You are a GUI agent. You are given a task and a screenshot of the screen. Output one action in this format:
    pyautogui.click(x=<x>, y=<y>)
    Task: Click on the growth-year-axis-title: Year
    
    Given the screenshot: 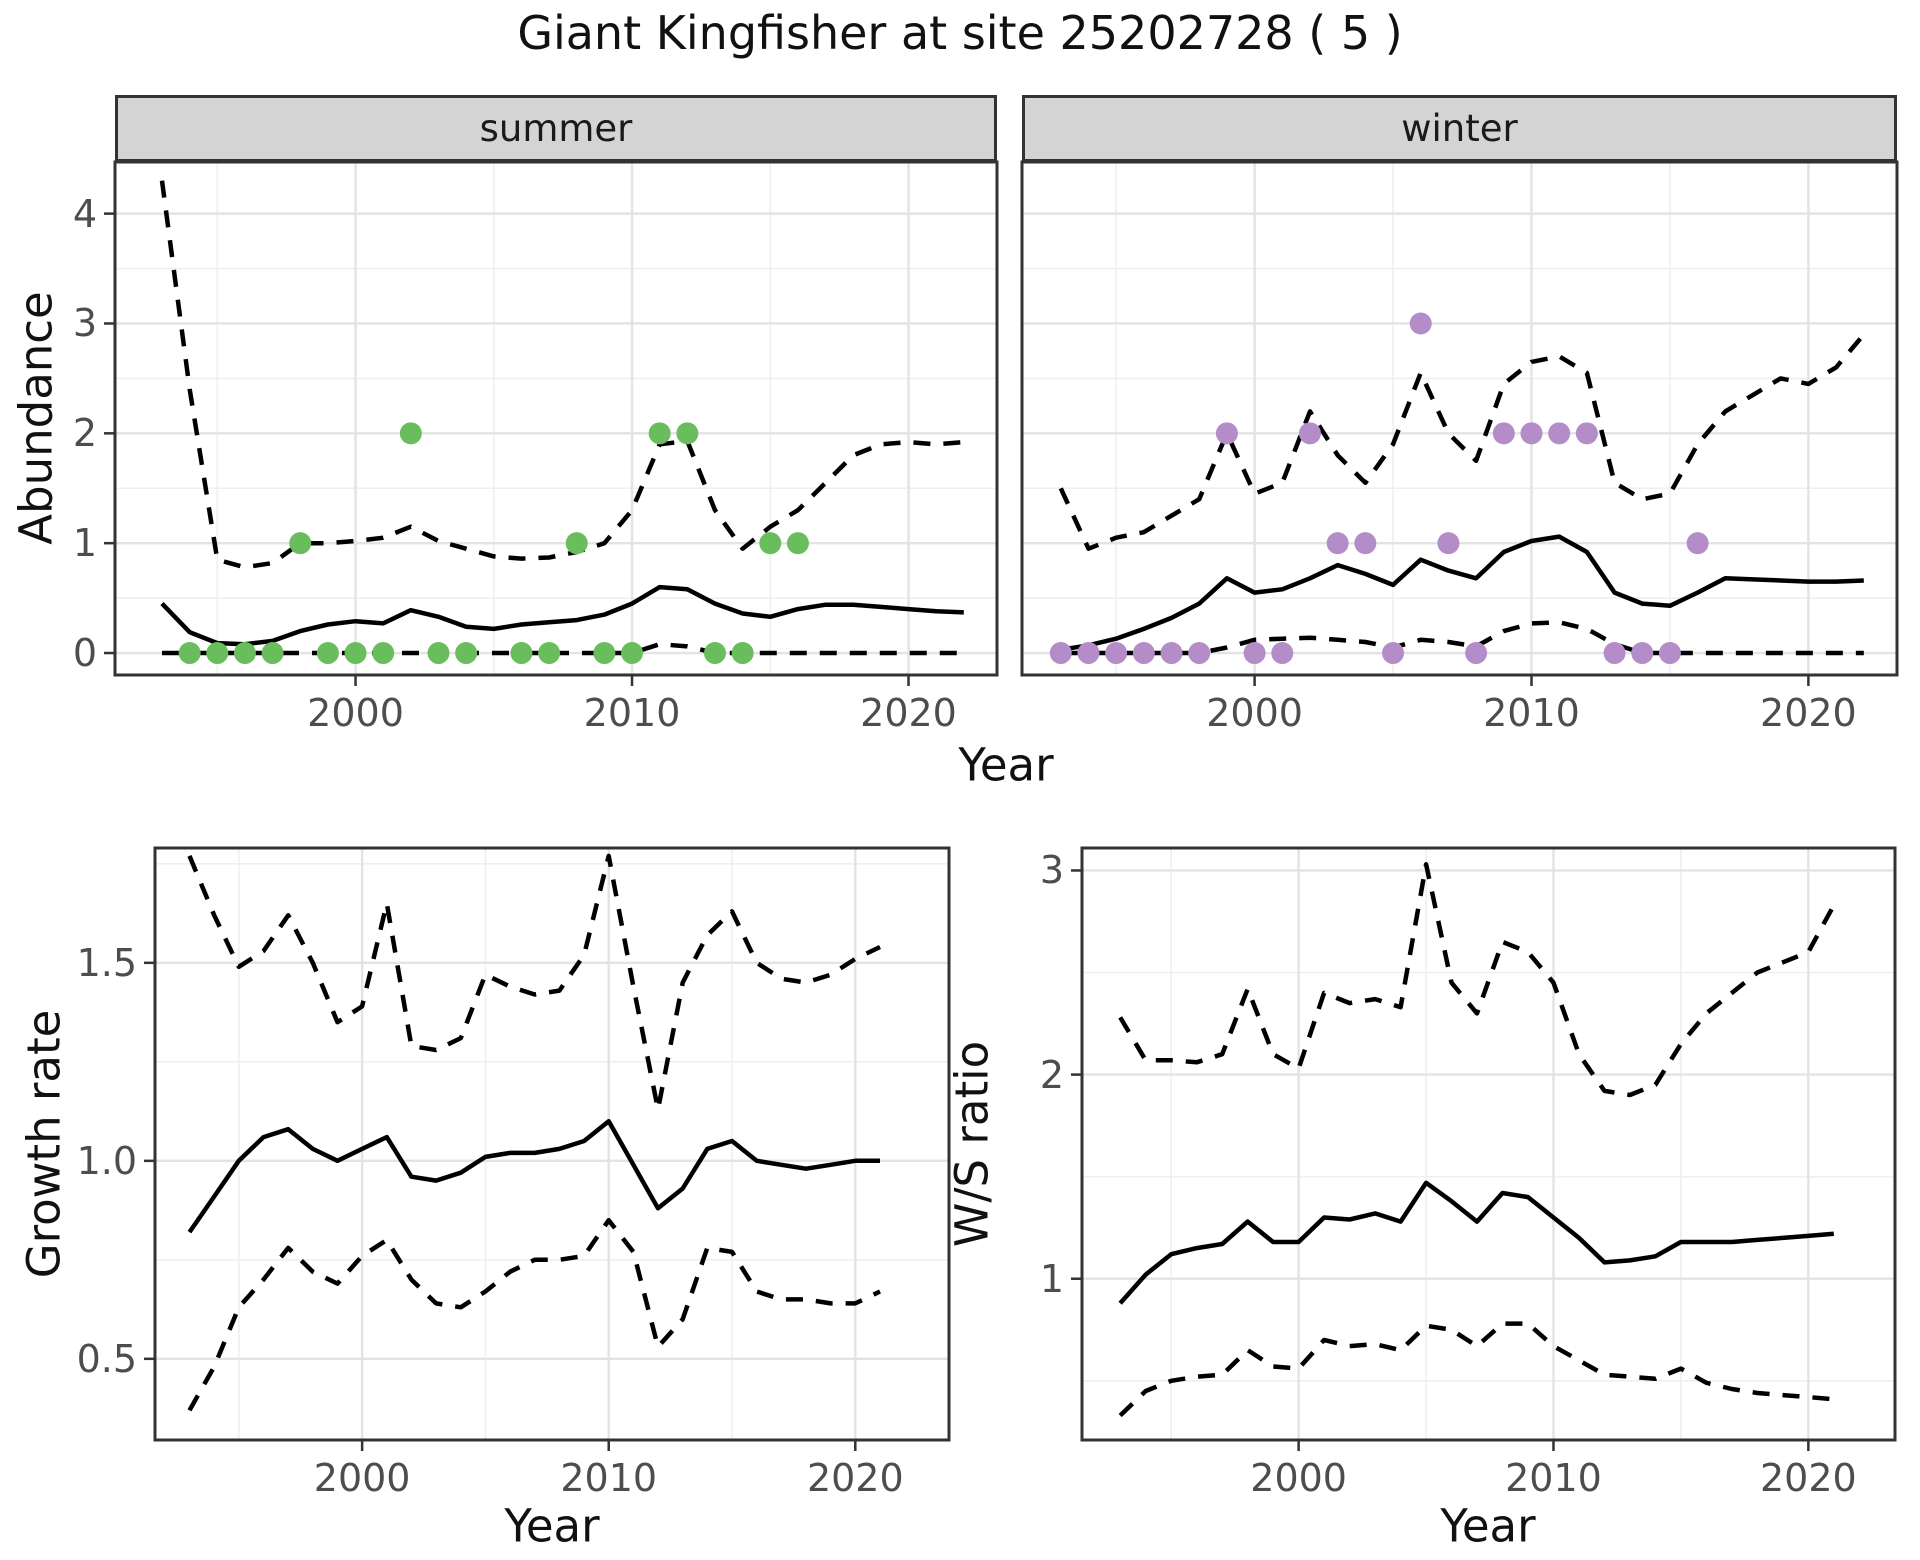 What is the action you would take?
    pyautogui.click(x=552, y=1526)
    